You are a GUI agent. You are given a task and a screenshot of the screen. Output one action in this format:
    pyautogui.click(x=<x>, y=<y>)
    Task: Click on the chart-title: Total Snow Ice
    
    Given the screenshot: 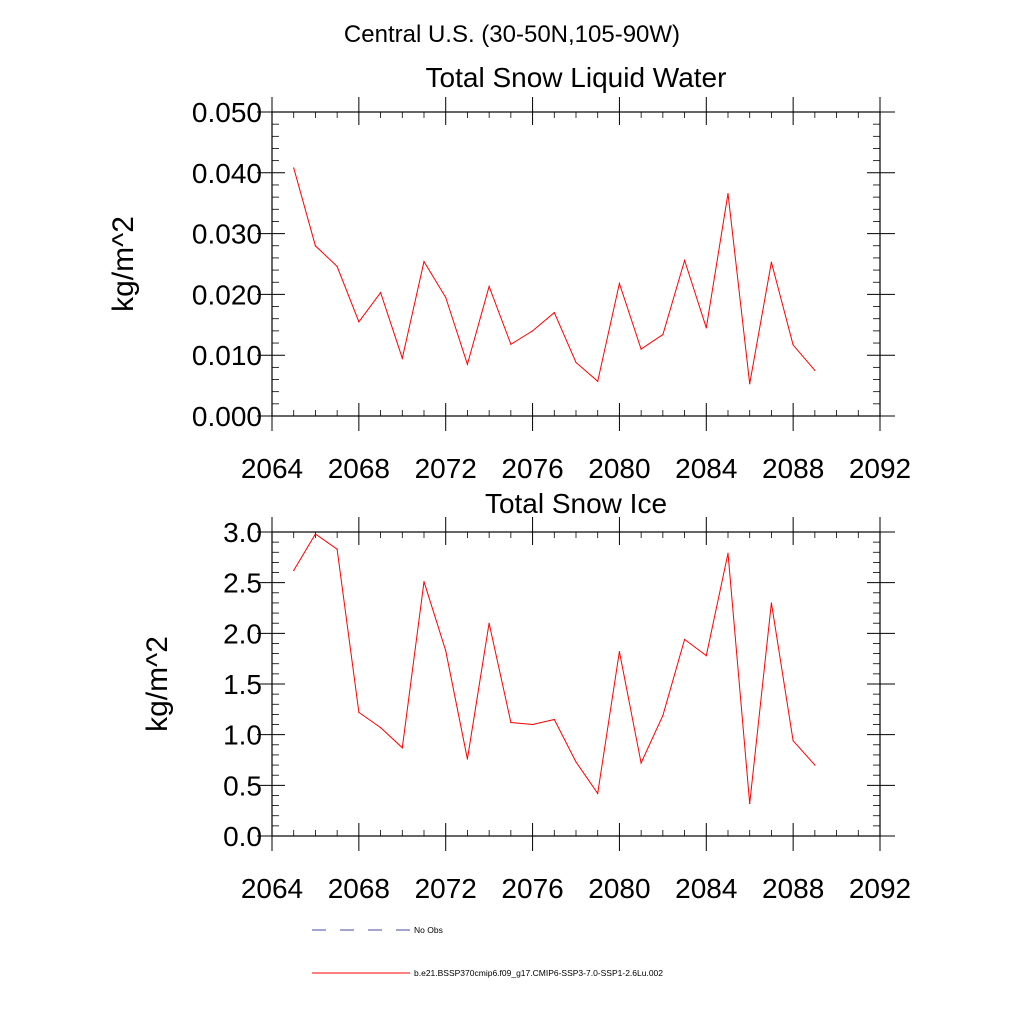 What is the action you would take?
    pyautogui.click(x=576, y=503)
    